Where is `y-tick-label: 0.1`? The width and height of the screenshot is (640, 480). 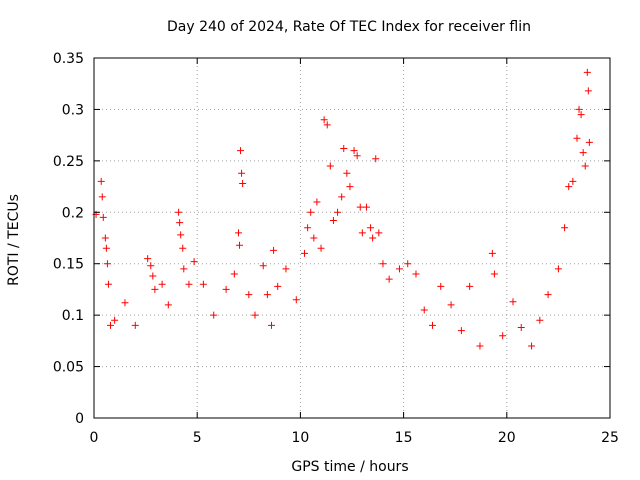 y-tick-label: 0.1 is located at coordinates (73, 316).